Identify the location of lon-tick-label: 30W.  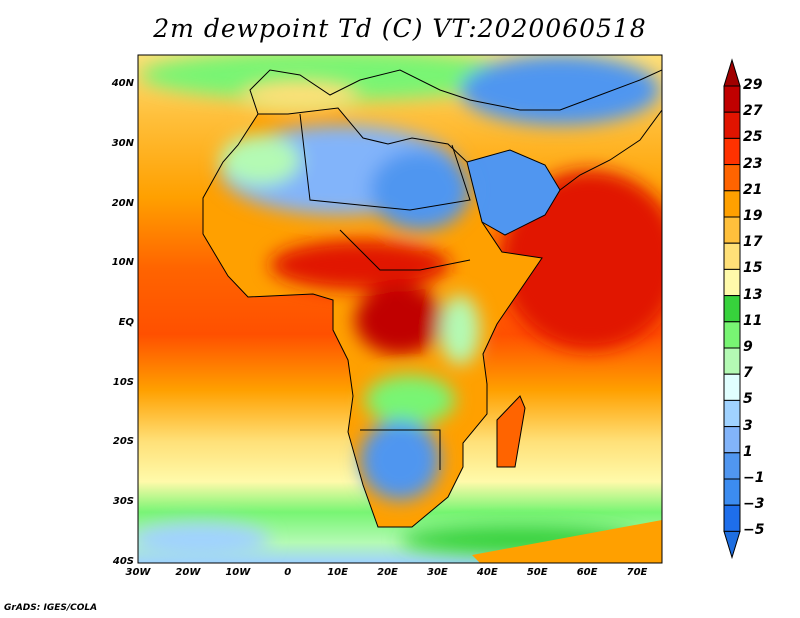
(138, 572).